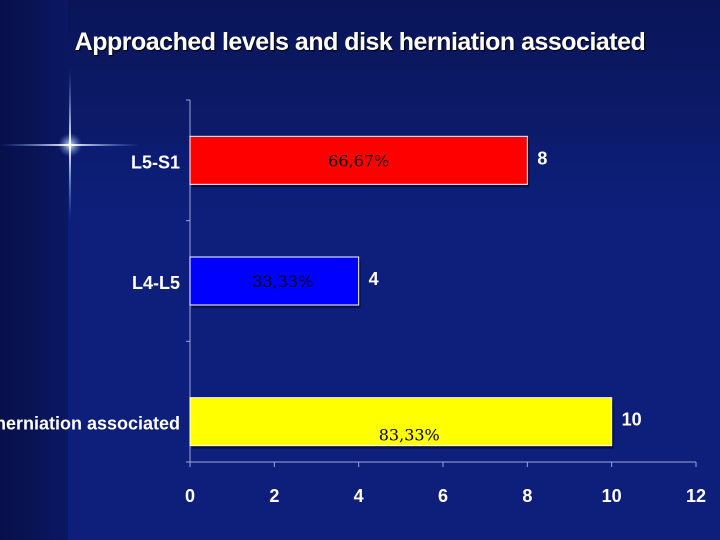 The image size is (720, 540). What do you see at coordinates (612, 496) in the screenshot?
I see `x-tick-label: 10` at bounding box center [612, 496].